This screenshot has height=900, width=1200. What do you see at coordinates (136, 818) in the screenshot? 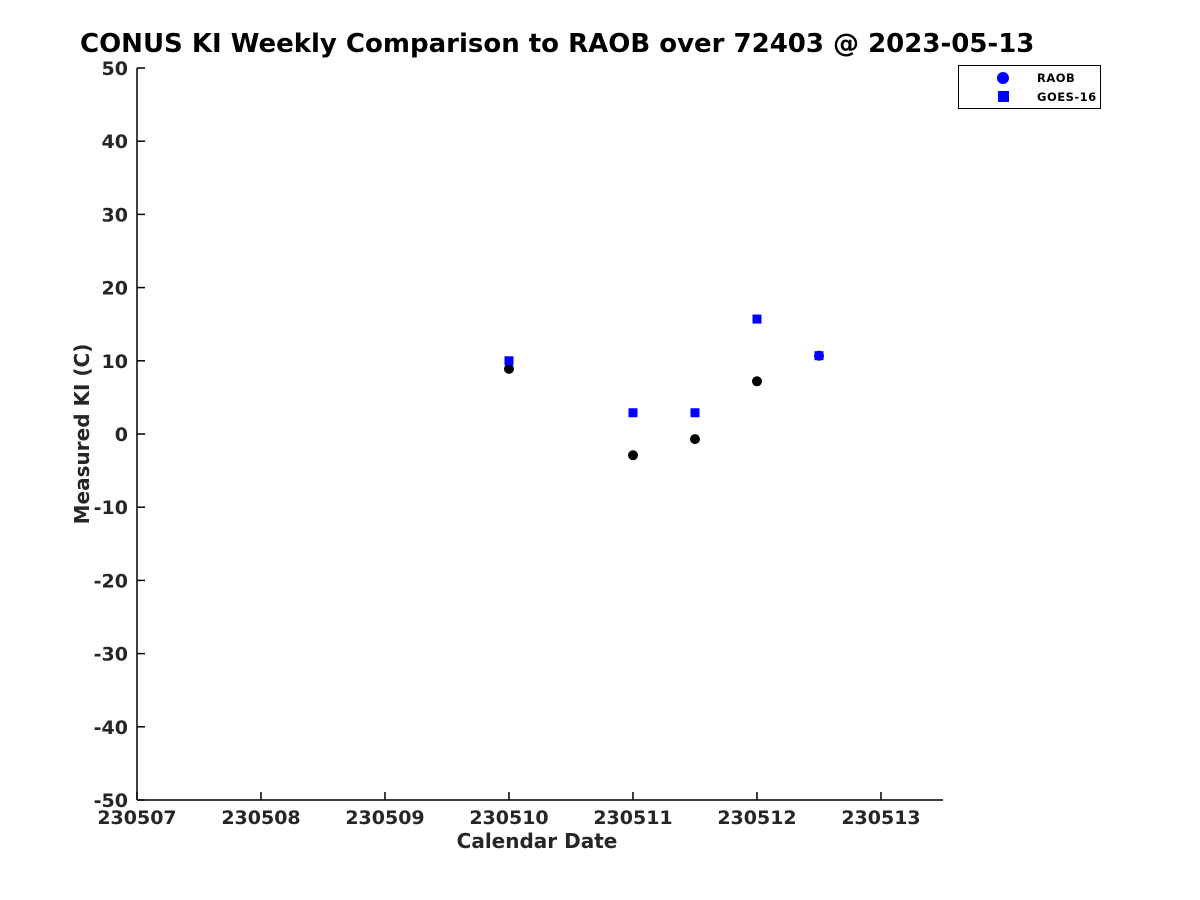
I see `x-tick-label: 230507` at bounding box center [136, 818].